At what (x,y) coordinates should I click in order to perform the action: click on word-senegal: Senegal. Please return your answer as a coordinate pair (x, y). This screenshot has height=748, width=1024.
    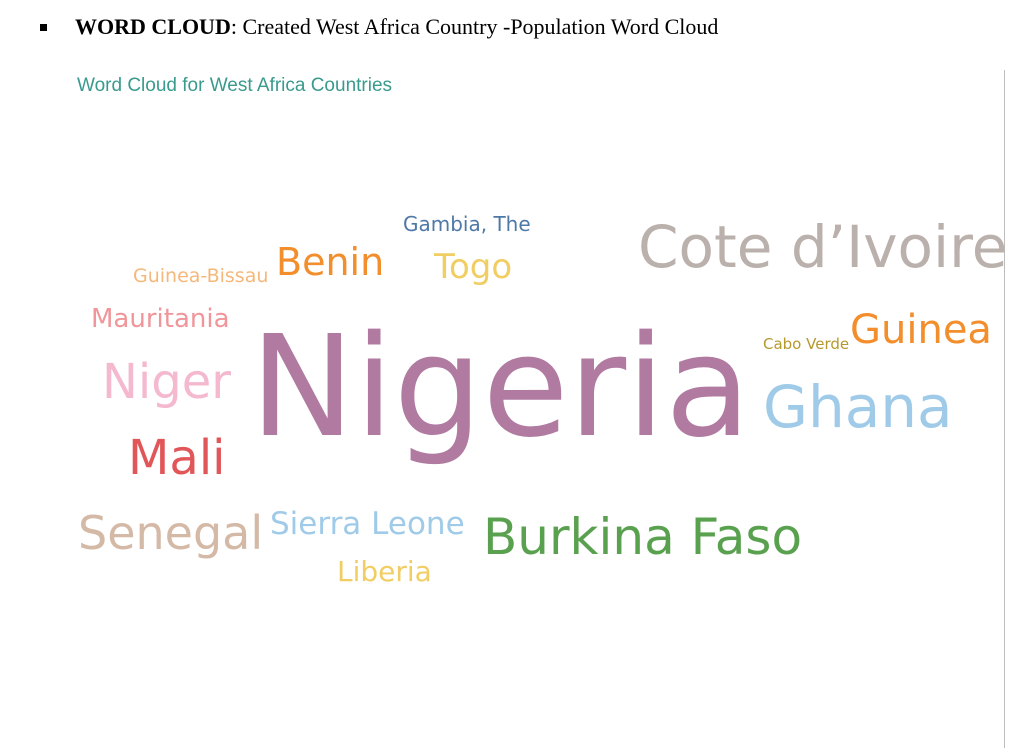
    Looking at the image, I should click on (171, 533).